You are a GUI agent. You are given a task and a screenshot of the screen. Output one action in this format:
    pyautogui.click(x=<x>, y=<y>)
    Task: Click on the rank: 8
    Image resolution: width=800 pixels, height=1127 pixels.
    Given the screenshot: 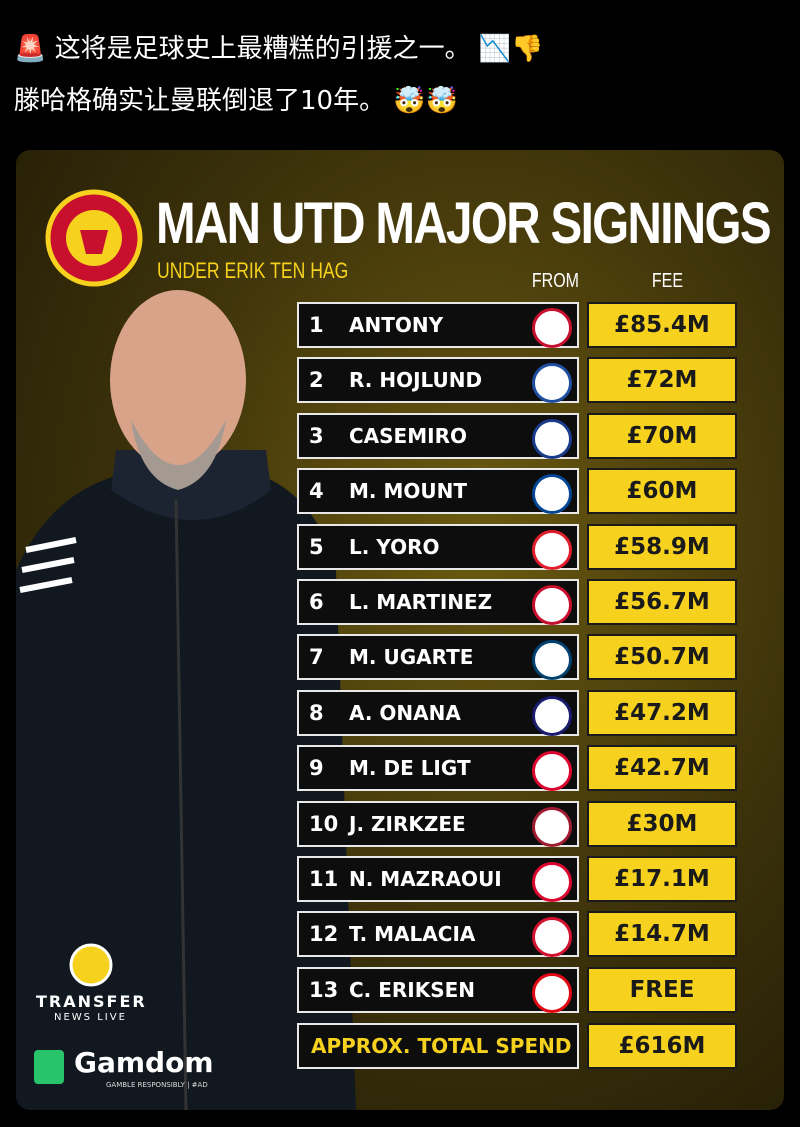 What is the action you would take?
    pyautogui.click(x=316, y=712)
    